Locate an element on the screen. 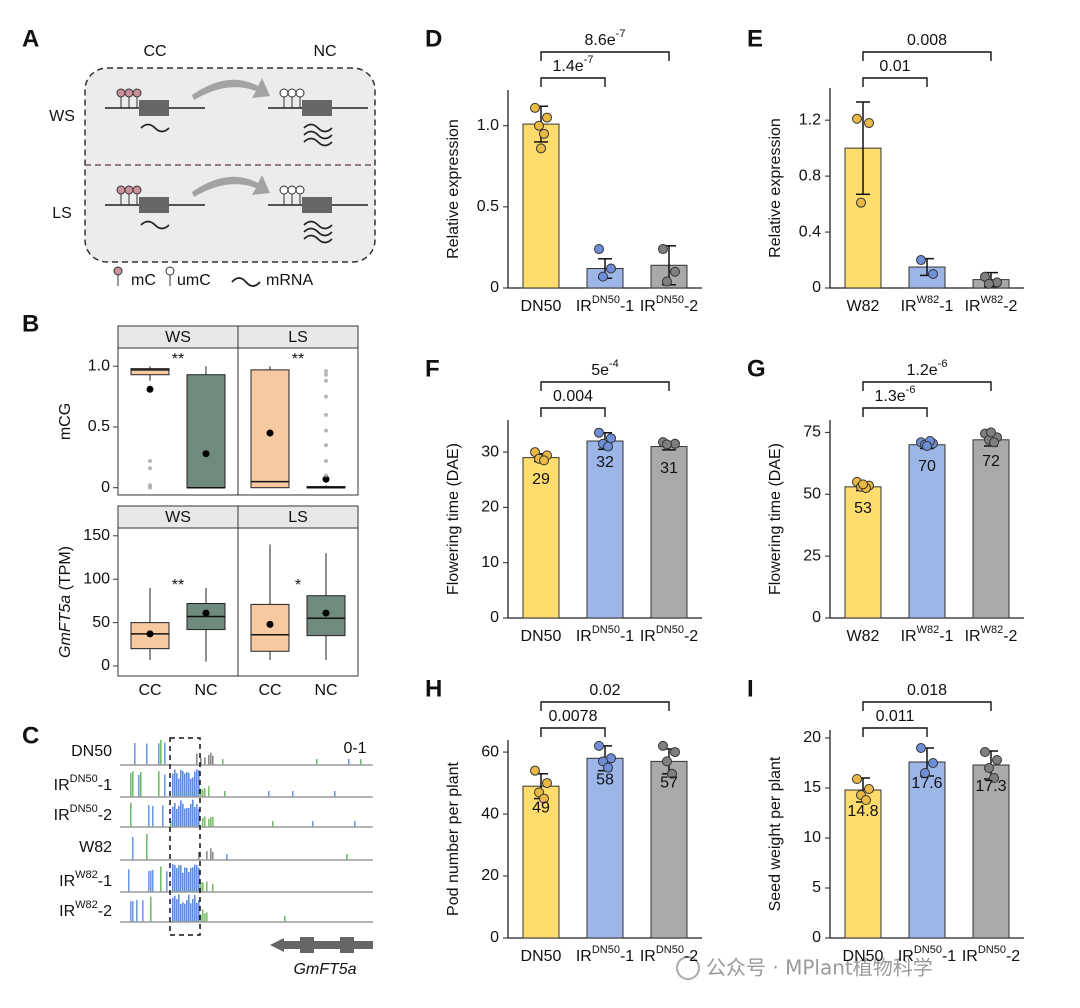 This screenshot has height=1008, width=1080. gene-box is located at coordinates (154, 108).